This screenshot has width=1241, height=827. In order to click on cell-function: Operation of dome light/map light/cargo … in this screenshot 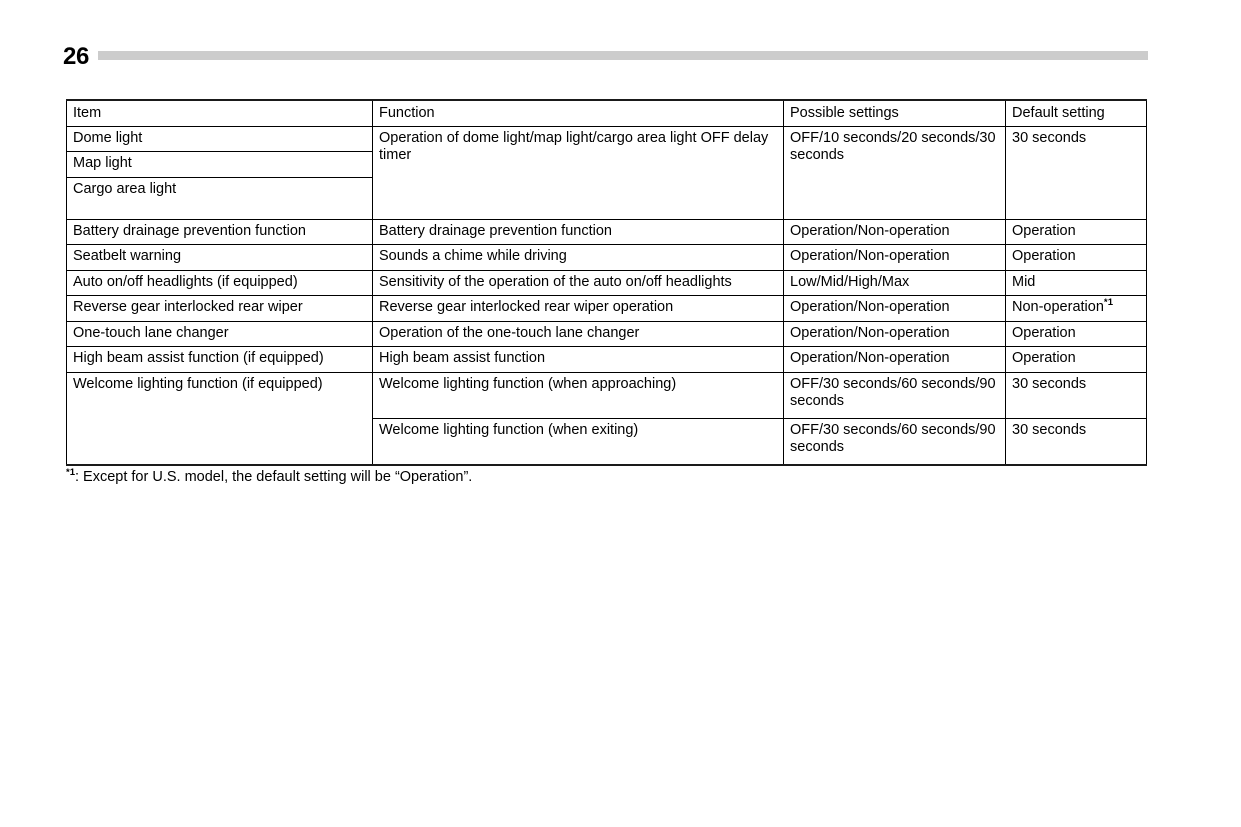, I will do `click(578, 172)`.